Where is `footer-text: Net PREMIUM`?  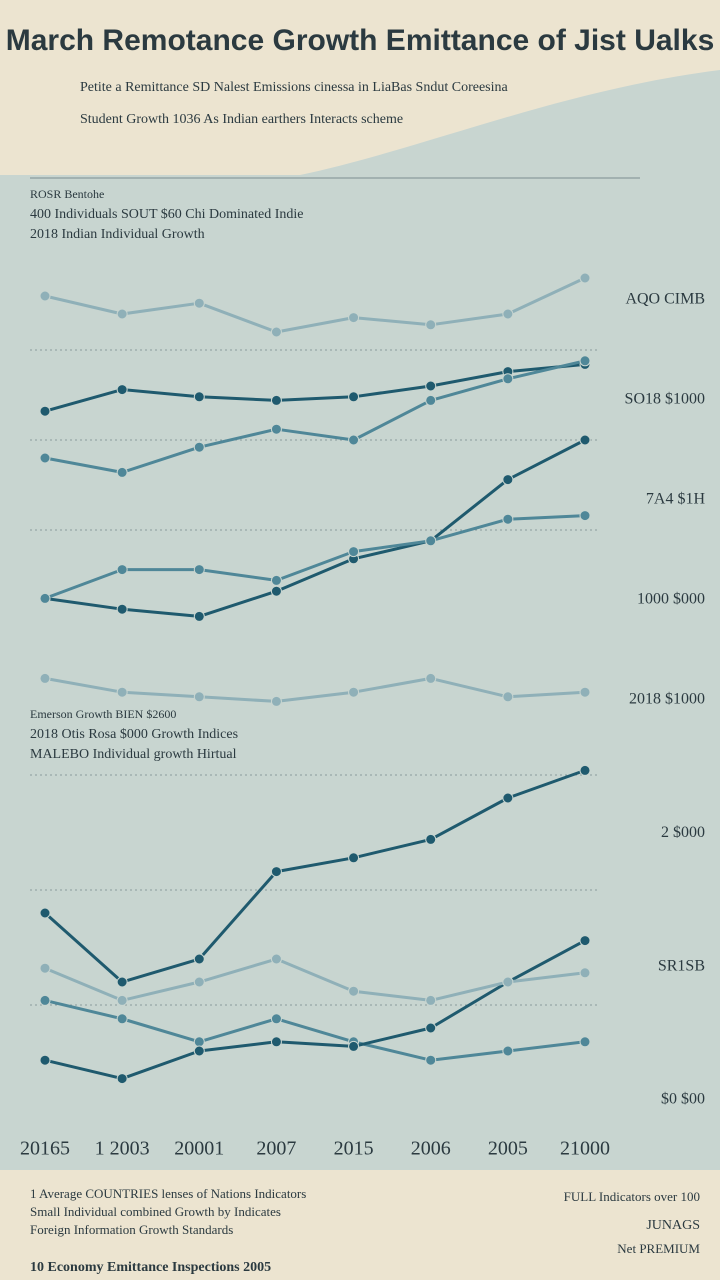 footer-text: Net PREMIUM is located at coordinates (658, 1248).